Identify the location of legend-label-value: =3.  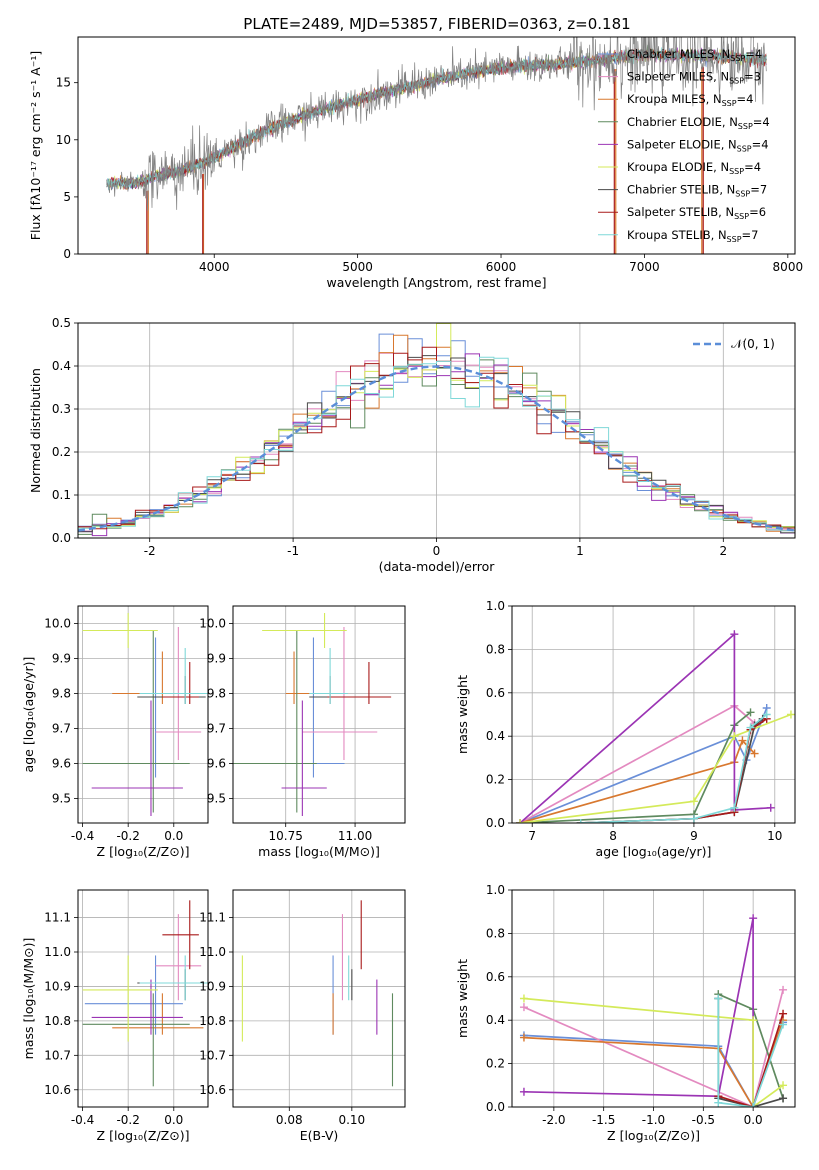
(752, 77).